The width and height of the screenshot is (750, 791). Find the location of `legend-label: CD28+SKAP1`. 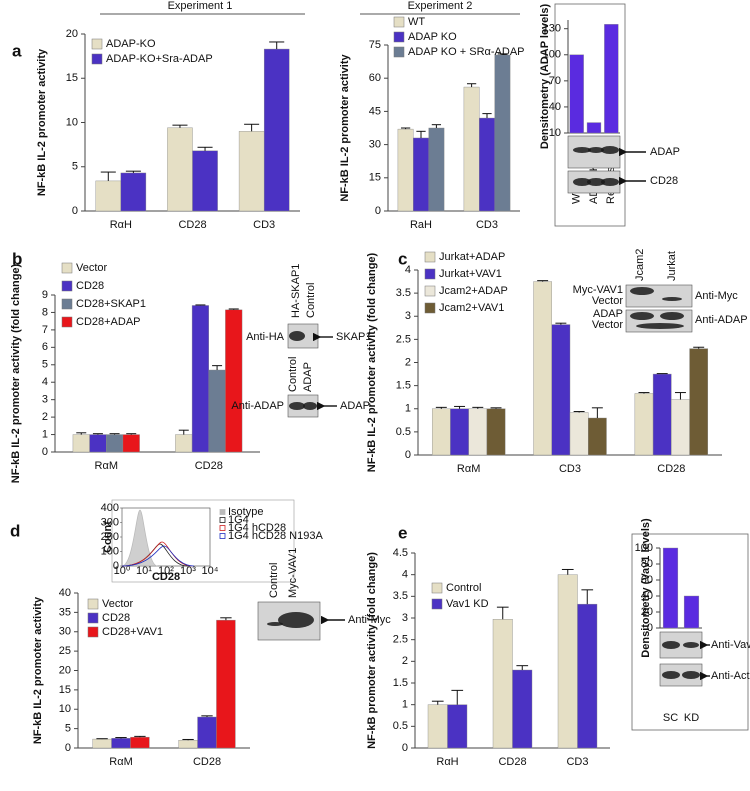

legend-label: CD28+SKAP1 is located at coordinates (111, 304).